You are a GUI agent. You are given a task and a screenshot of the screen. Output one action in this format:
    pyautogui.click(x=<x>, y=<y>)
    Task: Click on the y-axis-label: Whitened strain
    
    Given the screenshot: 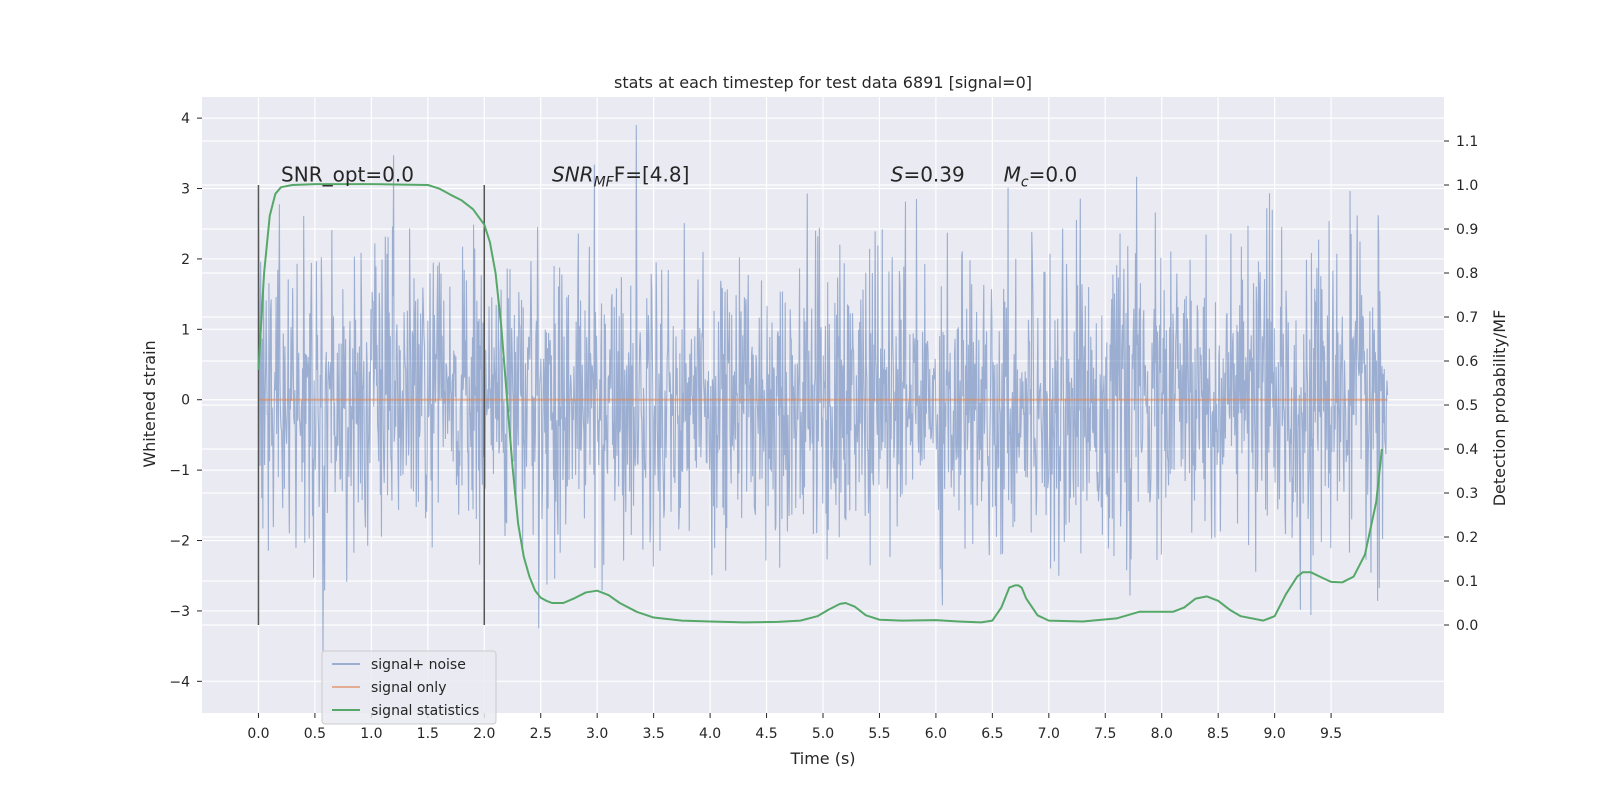 What is the action you would take?
    pyautogui.click(x=149, y=403)
    